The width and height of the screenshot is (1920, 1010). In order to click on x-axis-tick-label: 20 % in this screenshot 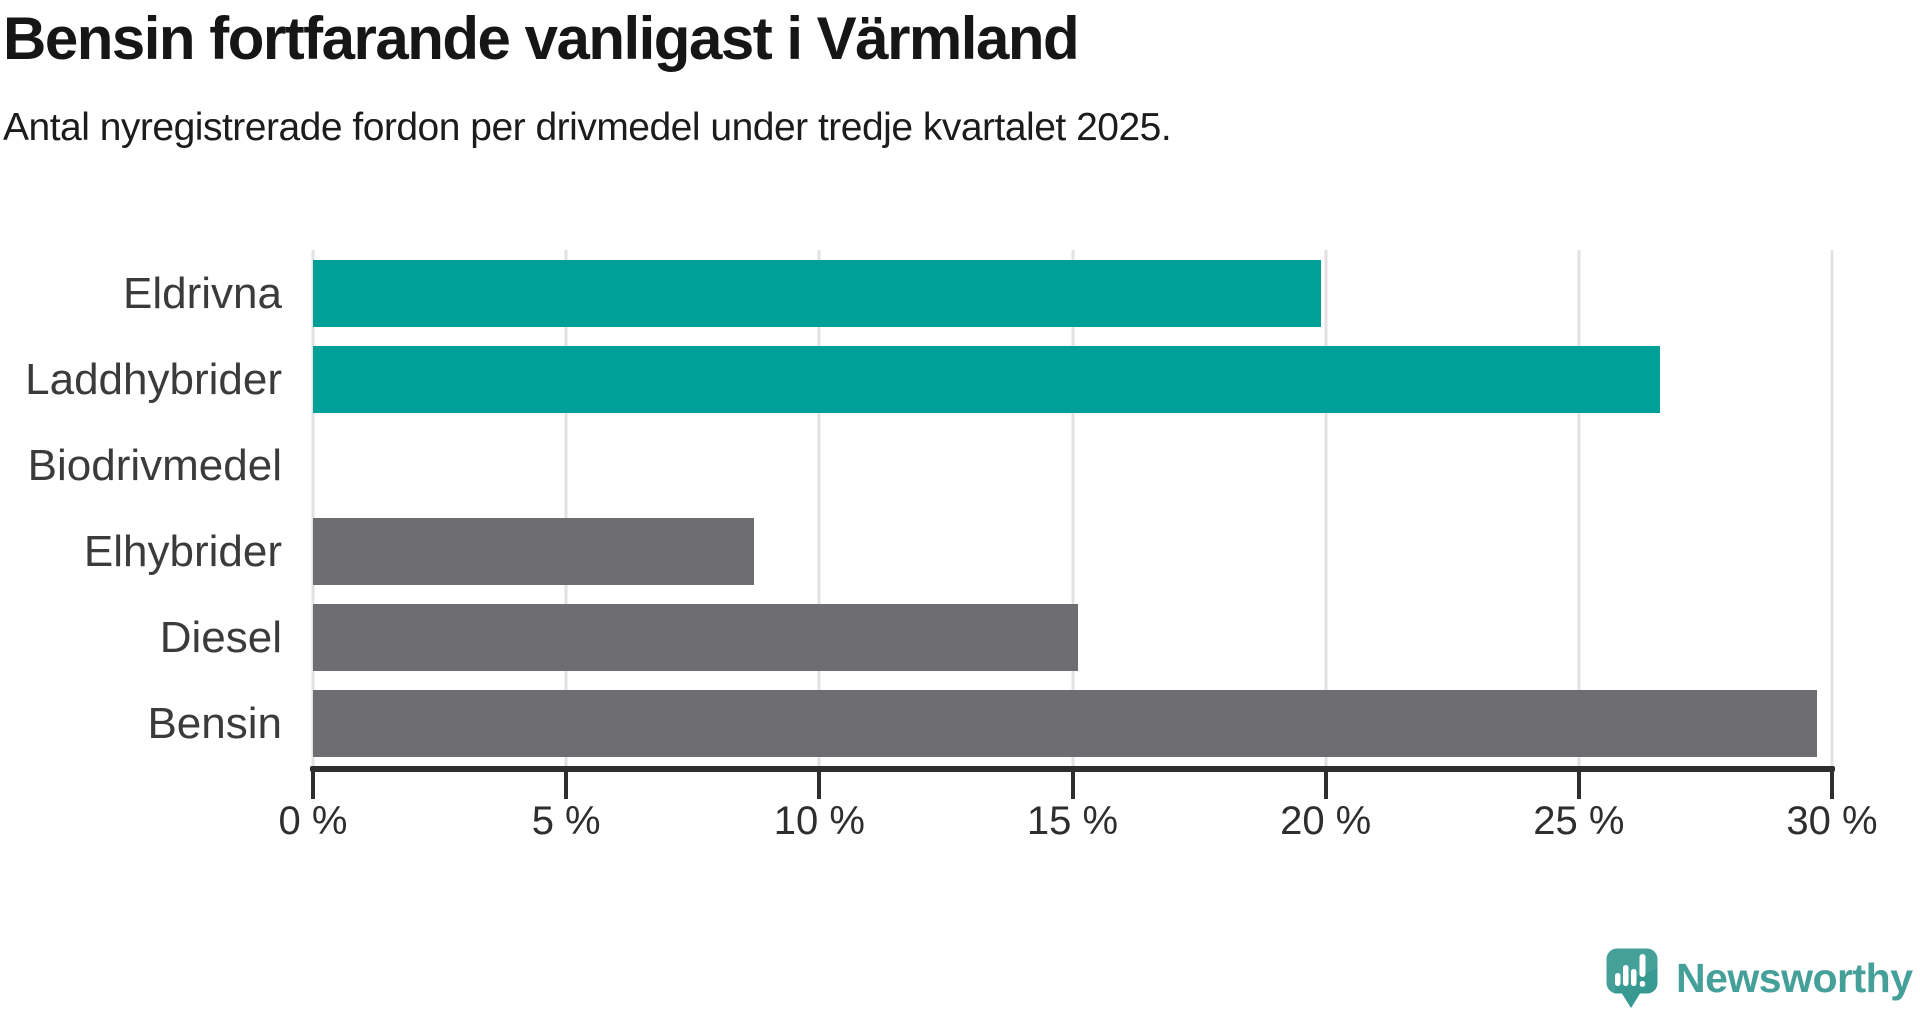, I will do `click(1326, 821)`.